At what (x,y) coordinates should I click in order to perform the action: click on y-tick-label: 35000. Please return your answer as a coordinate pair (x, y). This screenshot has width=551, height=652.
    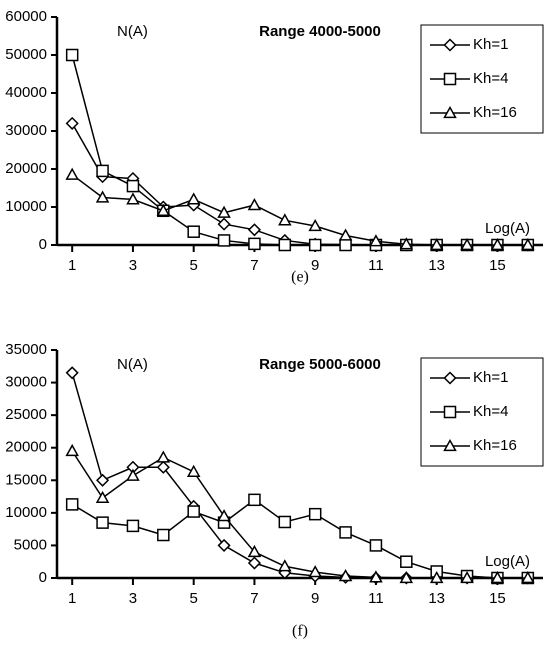
    Looking at the image, I should click on (26, 349).